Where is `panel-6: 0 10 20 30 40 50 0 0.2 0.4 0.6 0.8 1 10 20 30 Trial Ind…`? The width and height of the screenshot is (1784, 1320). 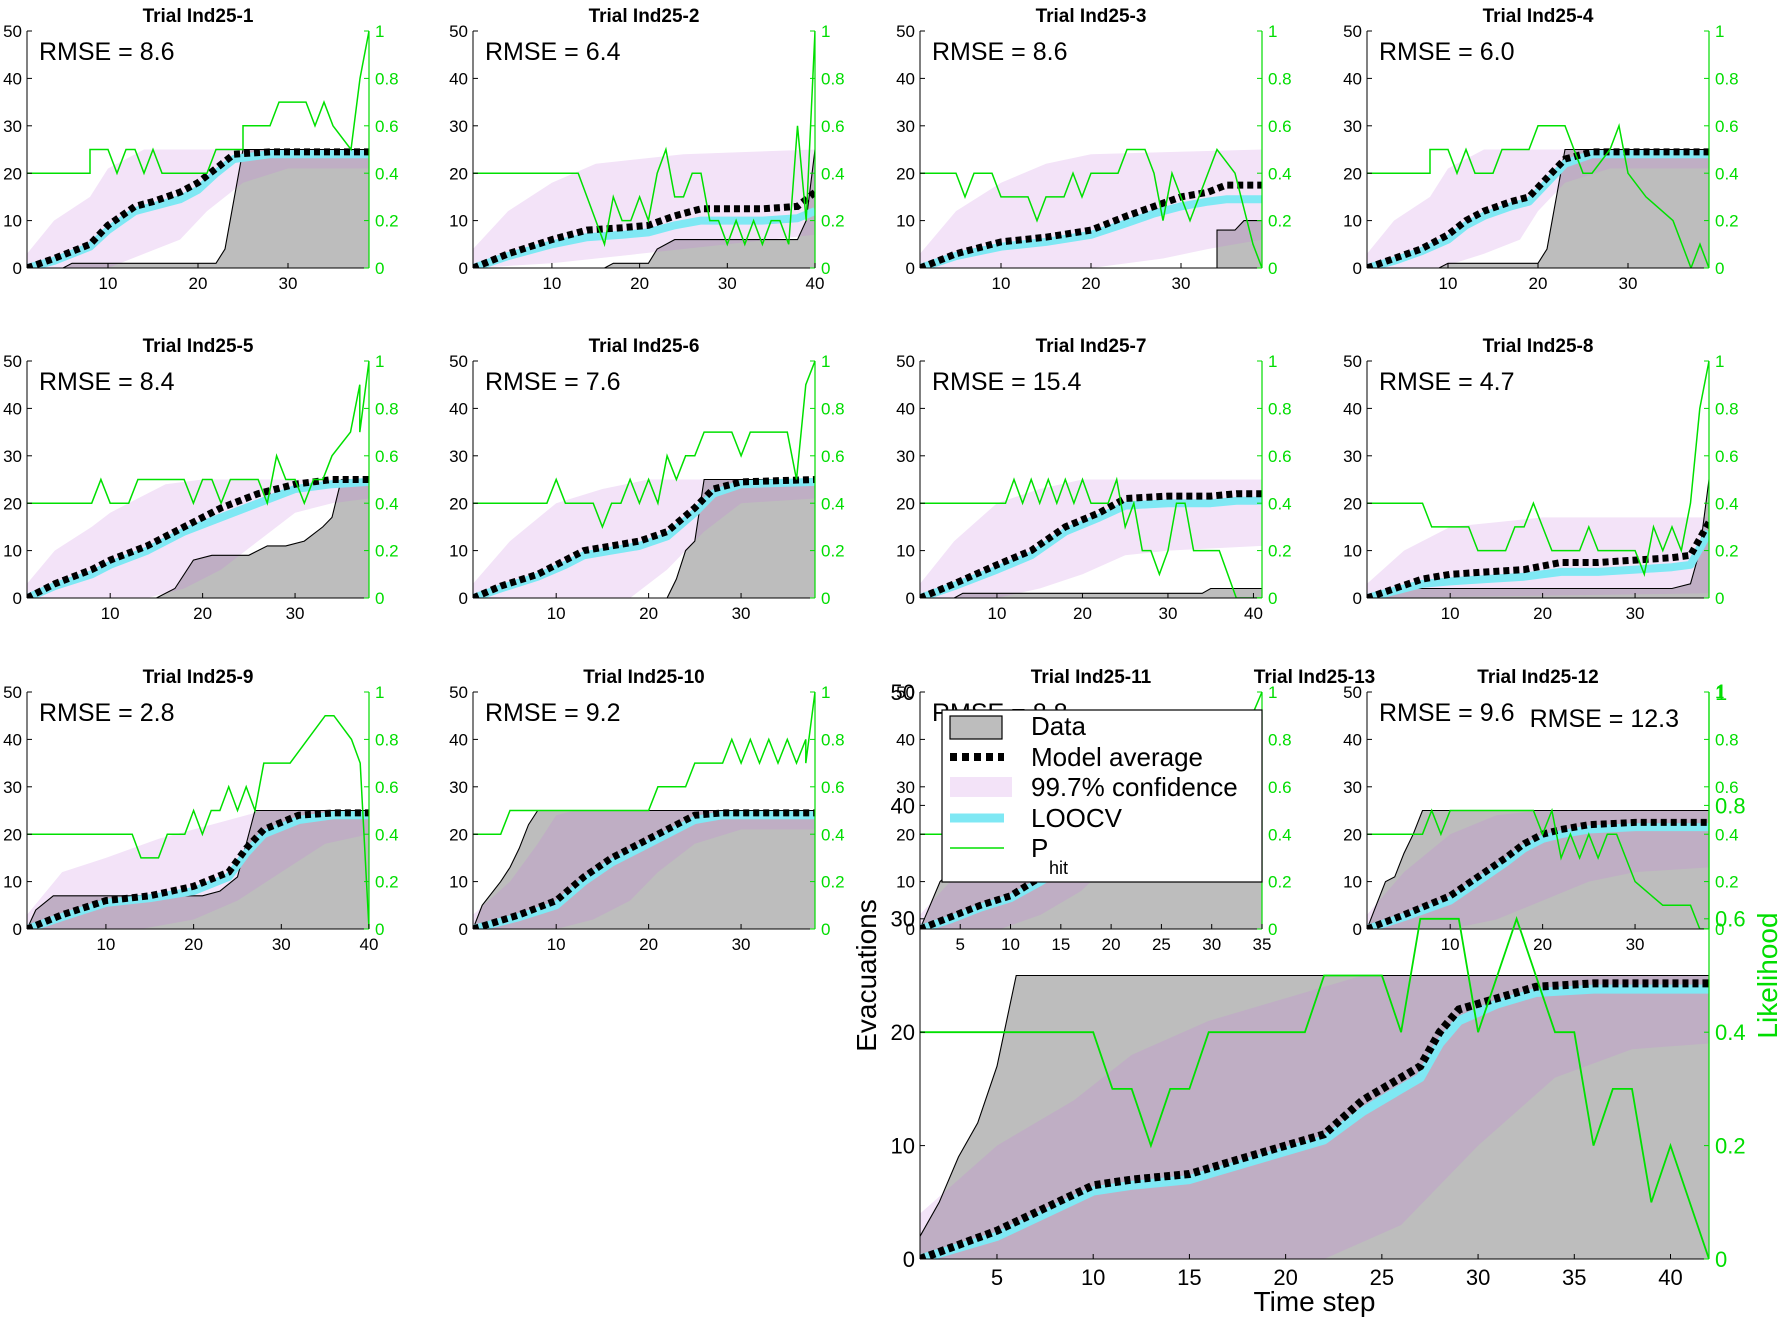 panel-6: 0 10 20 30 40 50 0 0.2 0.4 0.6 0.8 1 10 20 30 Trial Ind… is located at coordinates (647, 479).